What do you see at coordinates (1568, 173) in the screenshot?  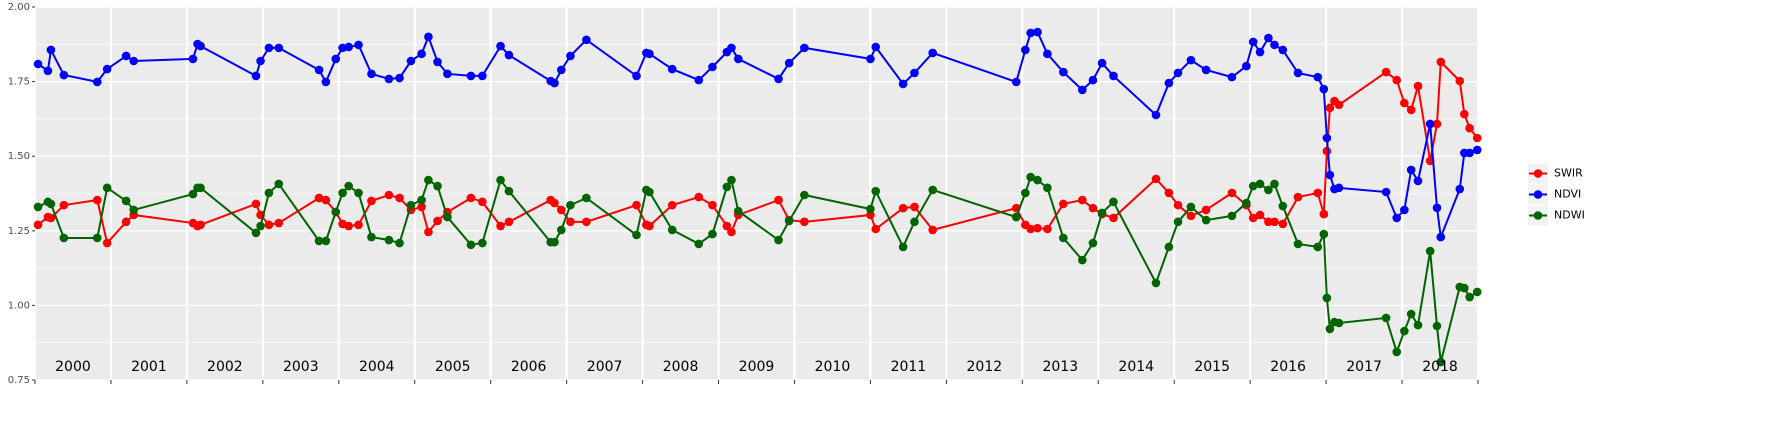 I see `legend-label: SWIR` at bounding box center [1568, 173].